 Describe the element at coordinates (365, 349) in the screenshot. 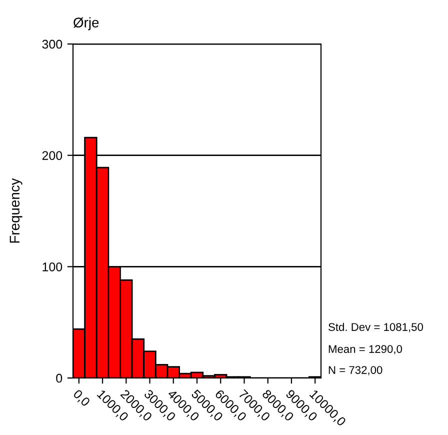

I see `text: Mean = 1290,0` at that location.